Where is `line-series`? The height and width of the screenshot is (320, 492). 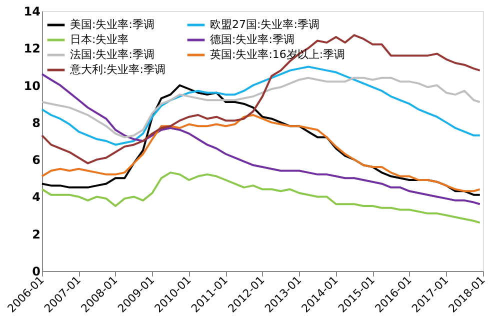 line-series is located at coordinates (261, 198).